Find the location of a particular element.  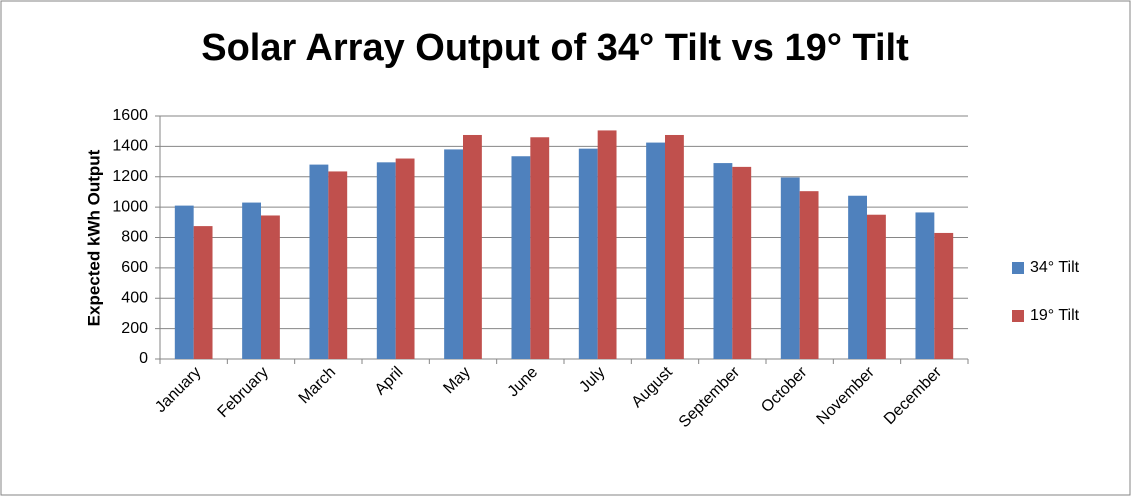

y-tick-label: 0 is located at coordinates (143, 358).